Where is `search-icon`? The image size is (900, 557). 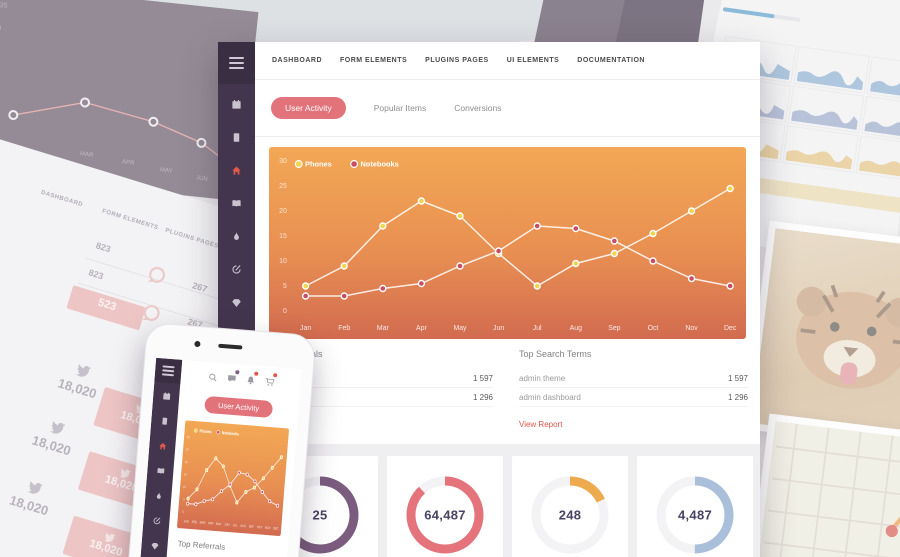
search-icon is located at coordinates (212, 378).